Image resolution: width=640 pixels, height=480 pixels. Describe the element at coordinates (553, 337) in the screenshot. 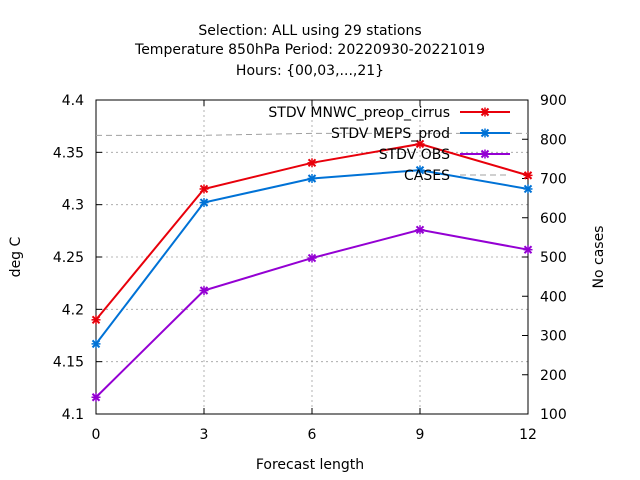

I see `y2-tick-label: 300` at that location.